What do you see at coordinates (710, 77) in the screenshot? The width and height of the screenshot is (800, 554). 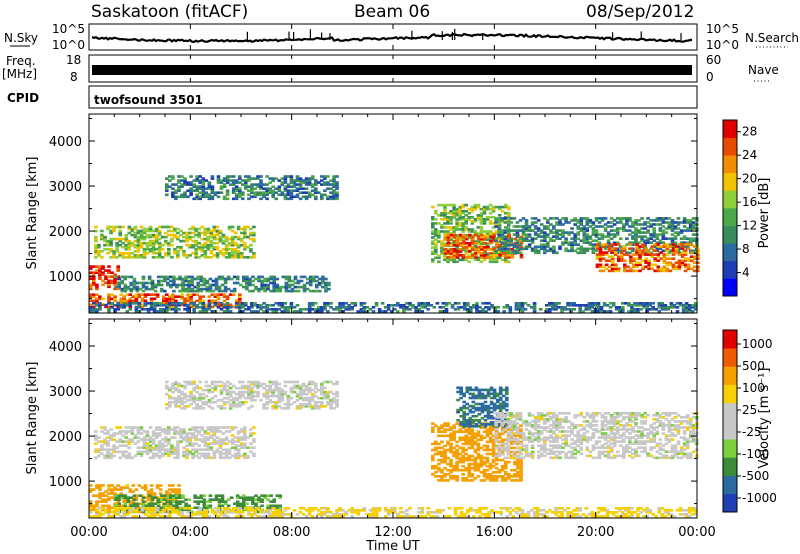 I see `nave-tick-low: 0` at bounding box center [710, 77].